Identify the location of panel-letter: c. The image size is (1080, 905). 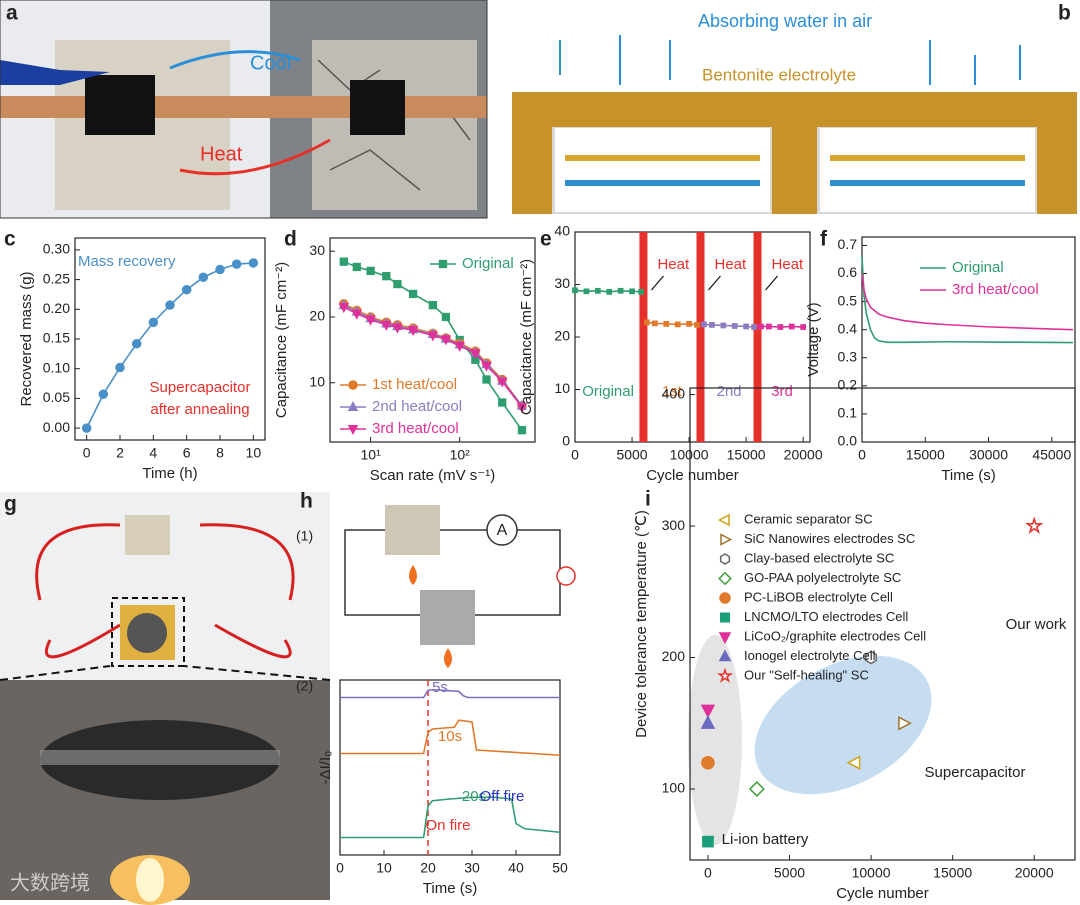
(10, 239).